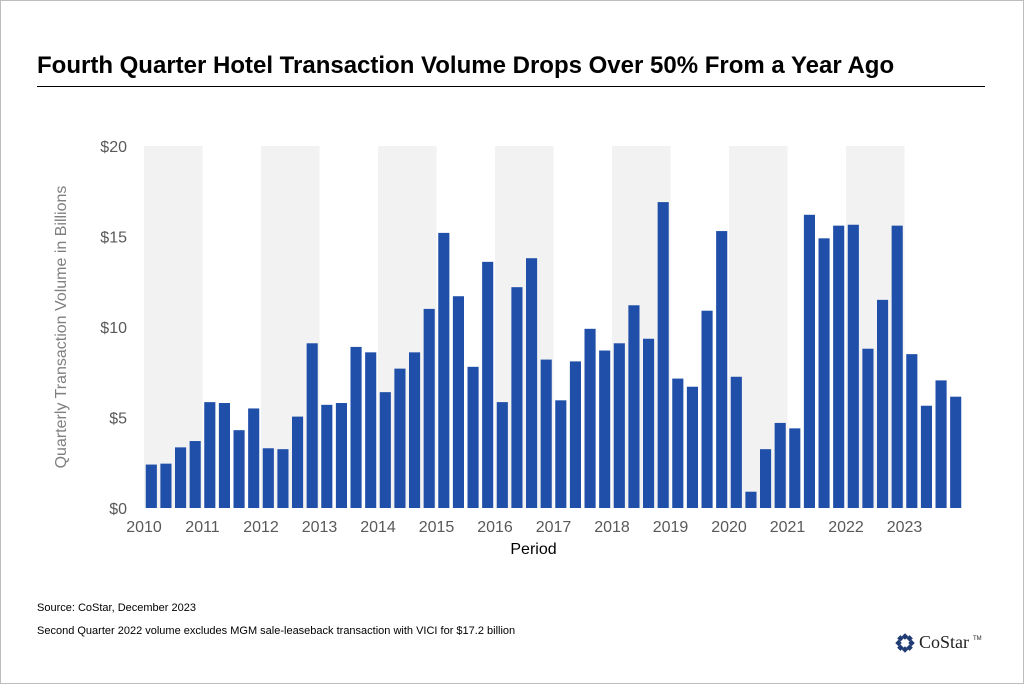 The height and width of the screenshot is (684, 1024). I want to click on bar-2013-q3, so click(356, 427).